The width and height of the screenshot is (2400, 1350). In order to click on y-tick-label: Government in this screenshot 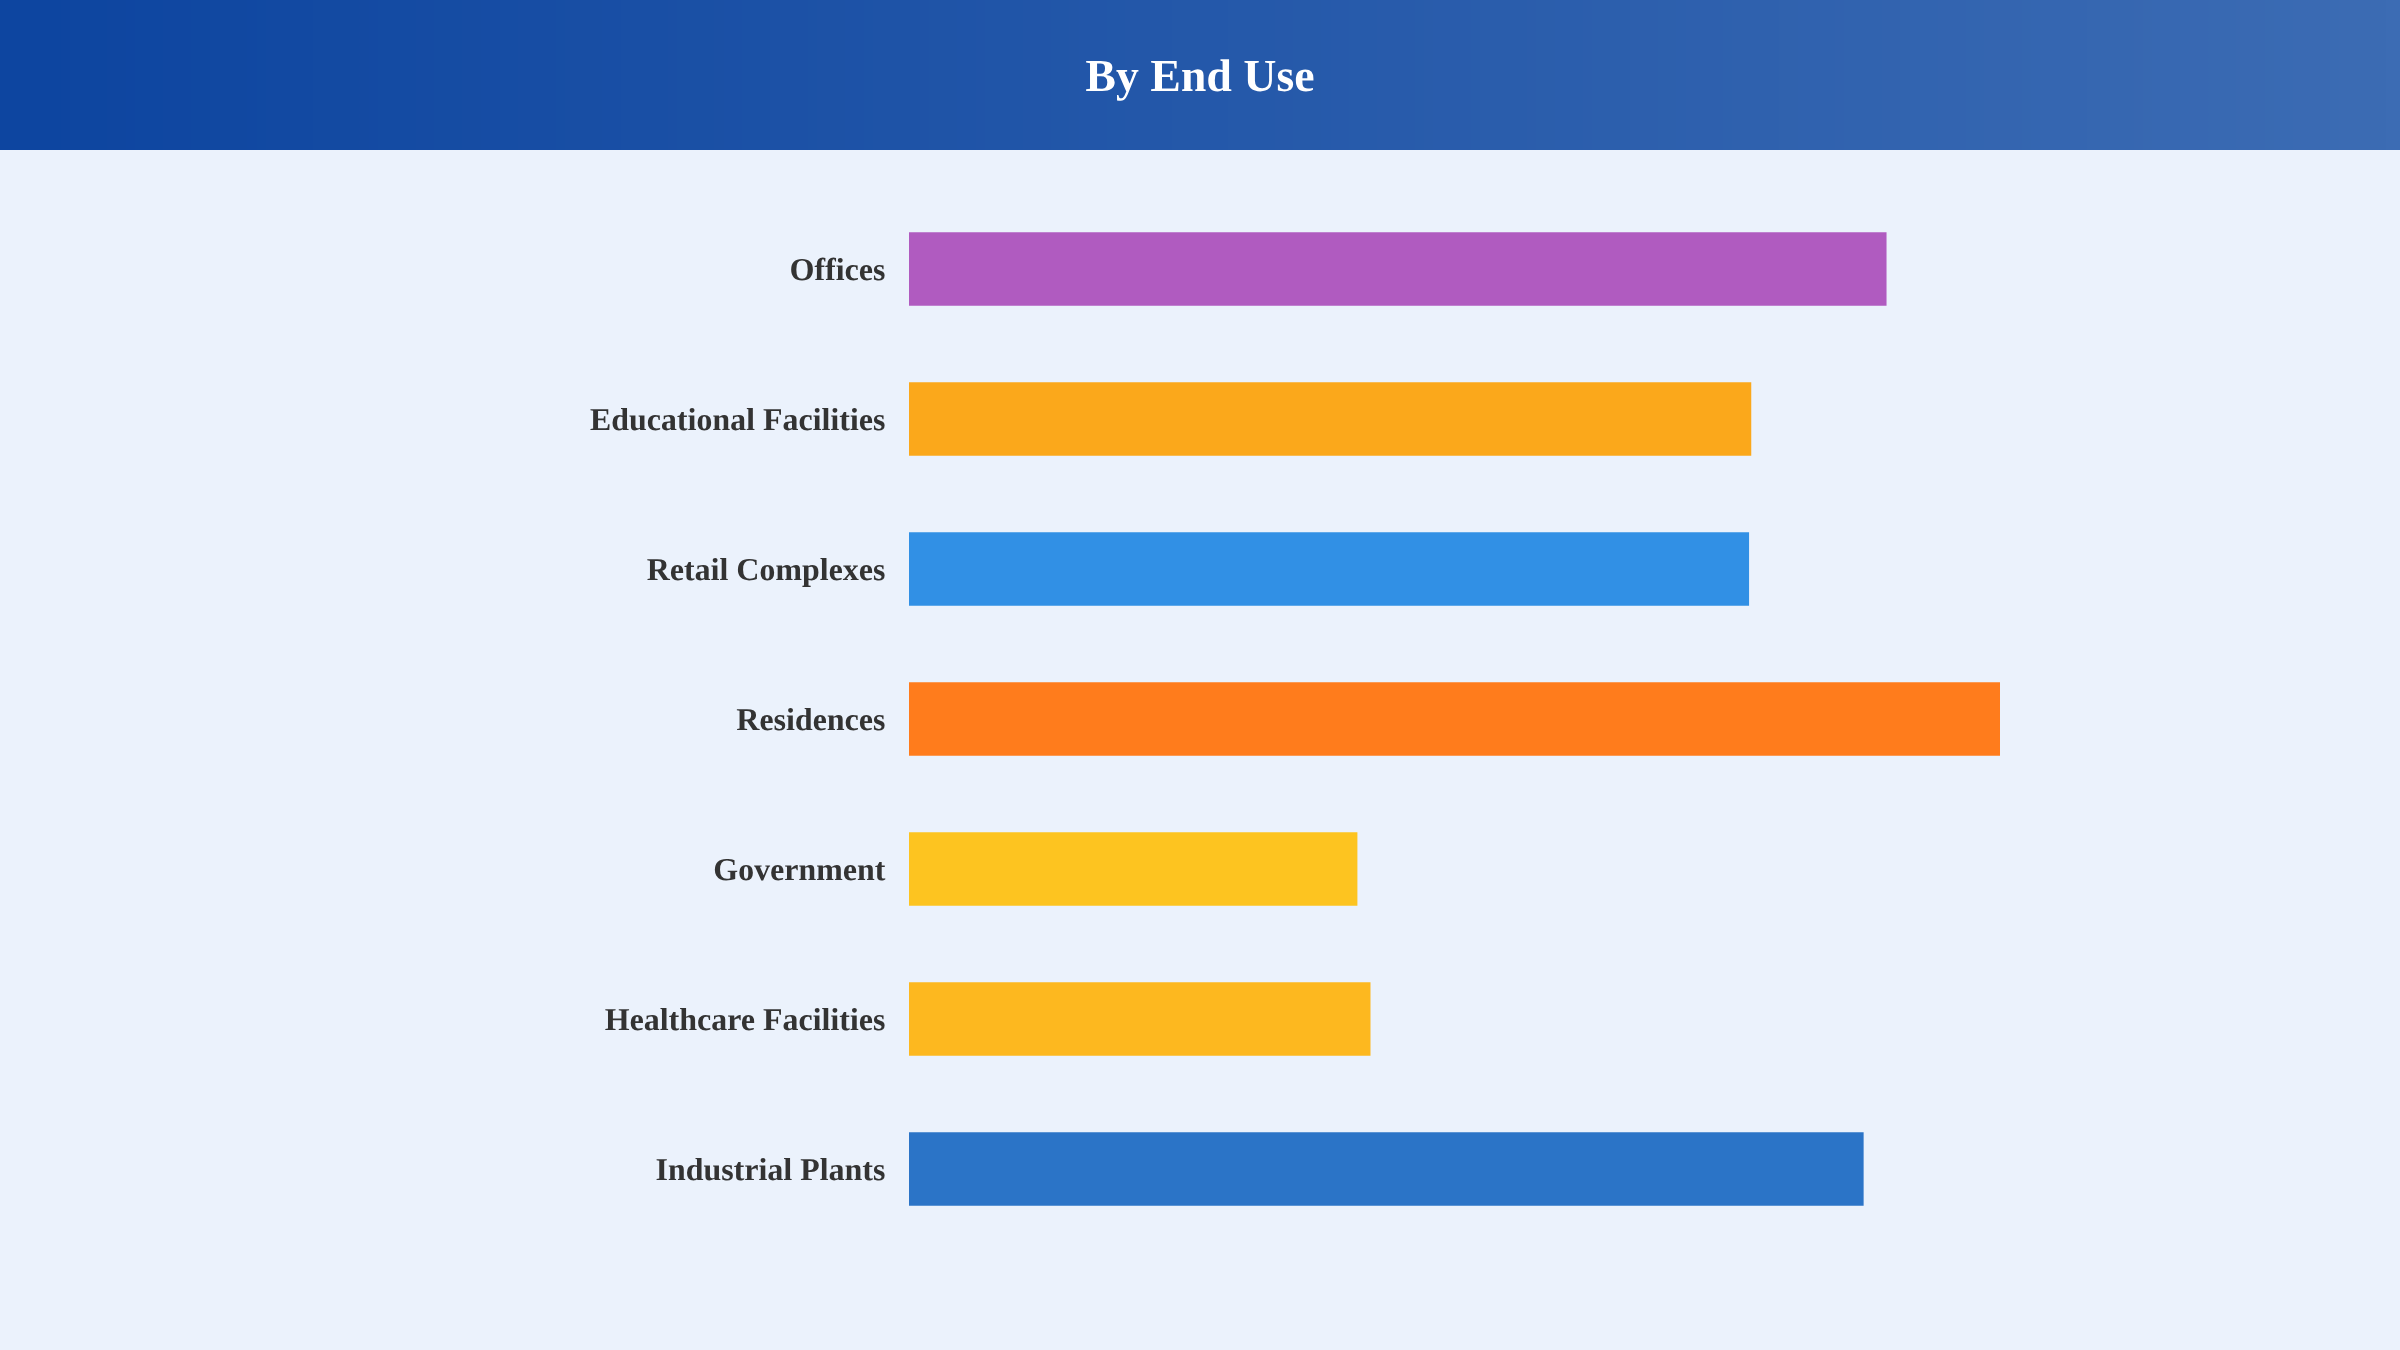, I will do `click(800, 869)`.